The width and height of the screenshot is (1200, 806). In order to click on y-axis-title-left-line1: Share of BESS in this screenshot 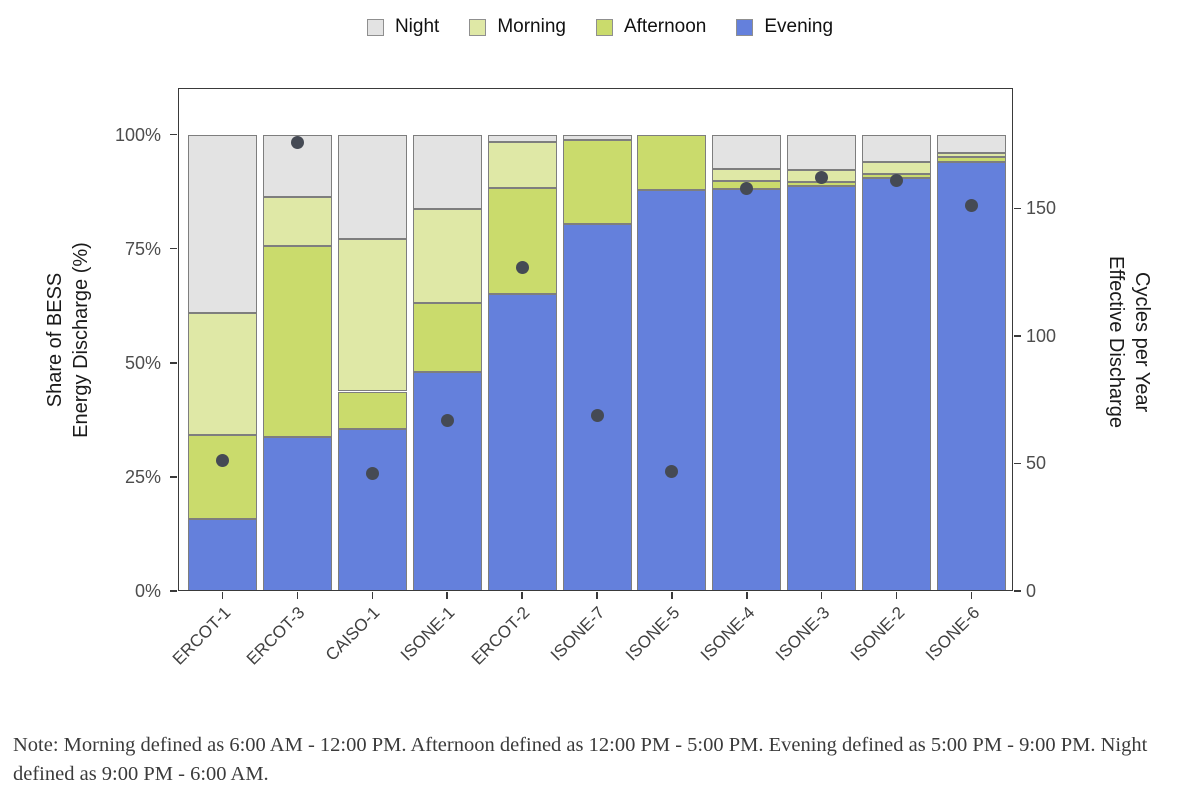, I will do `click(55, 340)`.